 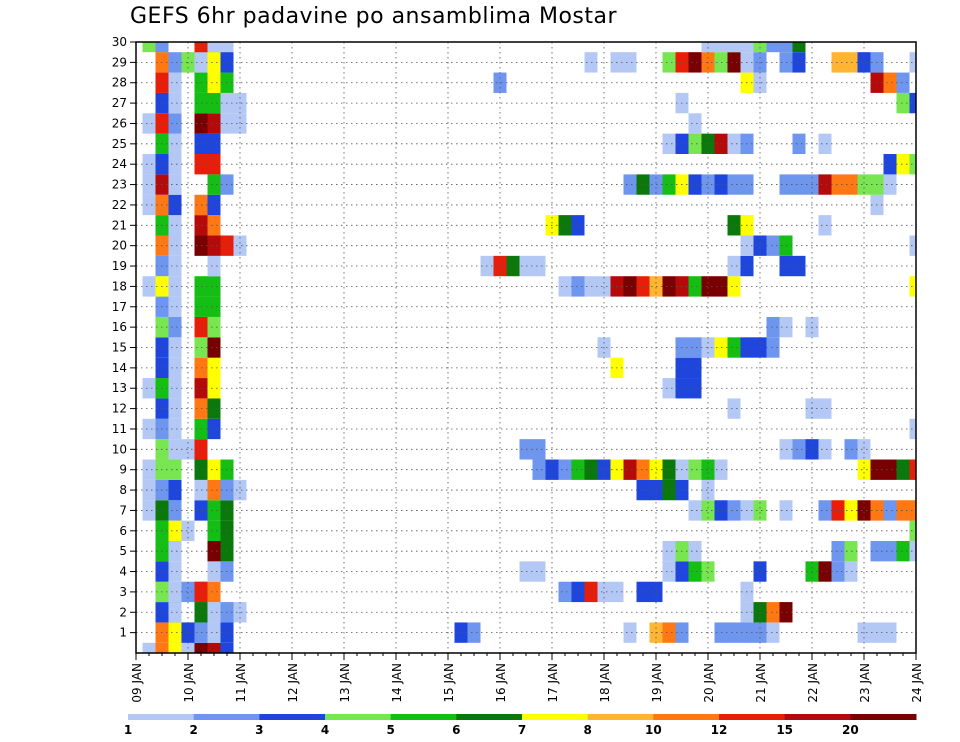 I want to click on y-tick-label: 10, so click(x=119, y=449).